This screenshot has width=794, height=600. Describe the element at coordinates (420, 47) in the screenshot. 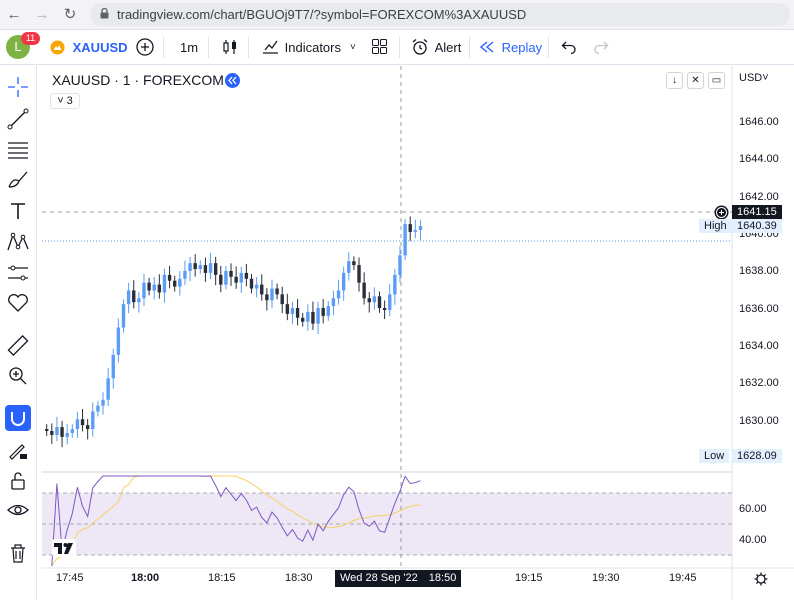

I see `alarm-clock-icon` at that location.